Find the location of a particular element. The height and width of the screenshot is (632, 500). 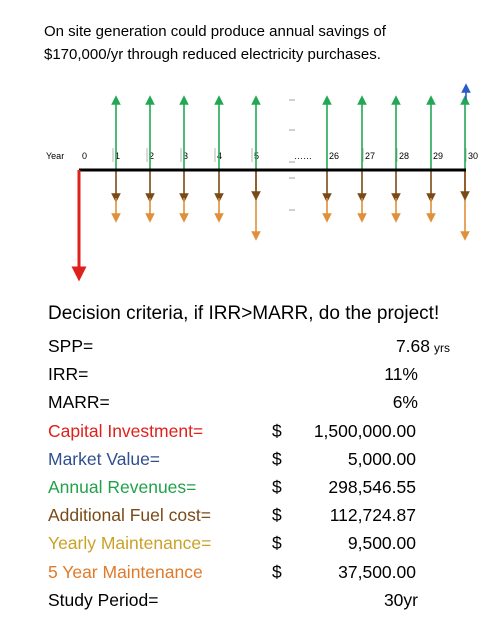

year-label: 3 is located at coordinates (185, 156).